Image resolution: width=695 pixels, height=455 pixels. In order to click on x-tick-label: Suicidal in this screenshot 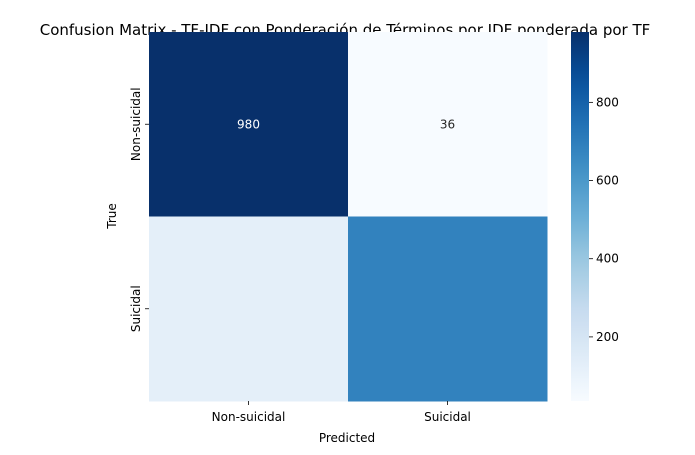, I will do `click(447, 417)`.